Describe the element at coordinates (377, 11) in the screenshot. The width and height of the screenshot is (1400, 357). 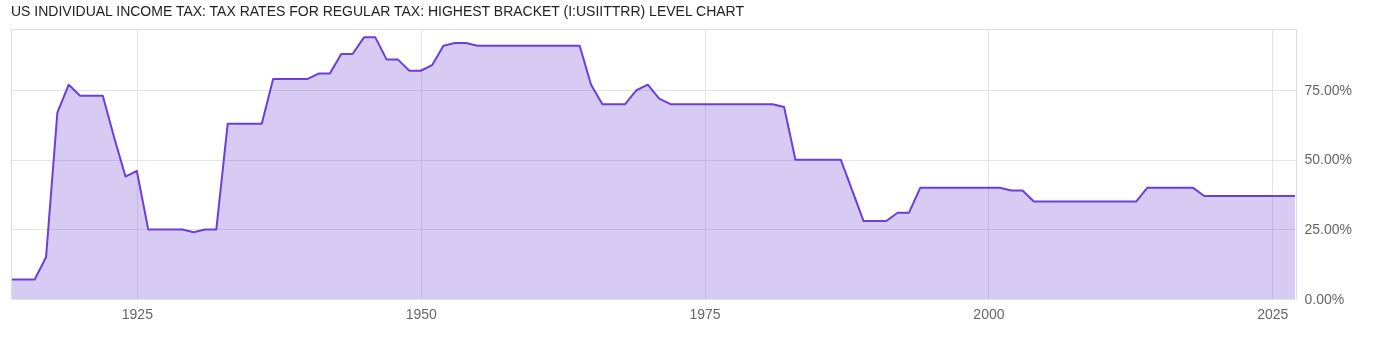
I see `chart-title: US INDIVIDUAL INCOME TAX: TAX RATES FOR REGULAR TAX: HIGHEST BRACKET (I:USIITTRR) LEVEL CHART` at that location.